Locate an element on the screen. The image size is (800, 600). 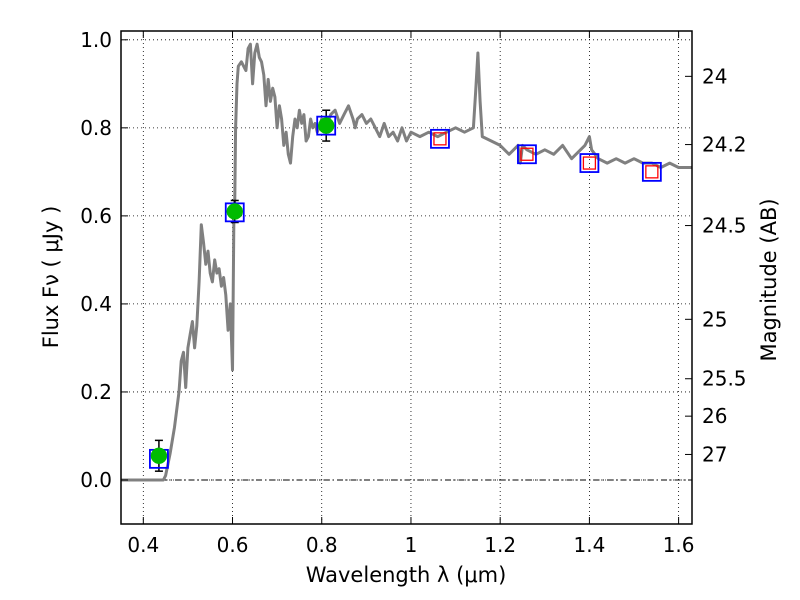
x-tick-label: 1 is located at coordinates (411, 545).